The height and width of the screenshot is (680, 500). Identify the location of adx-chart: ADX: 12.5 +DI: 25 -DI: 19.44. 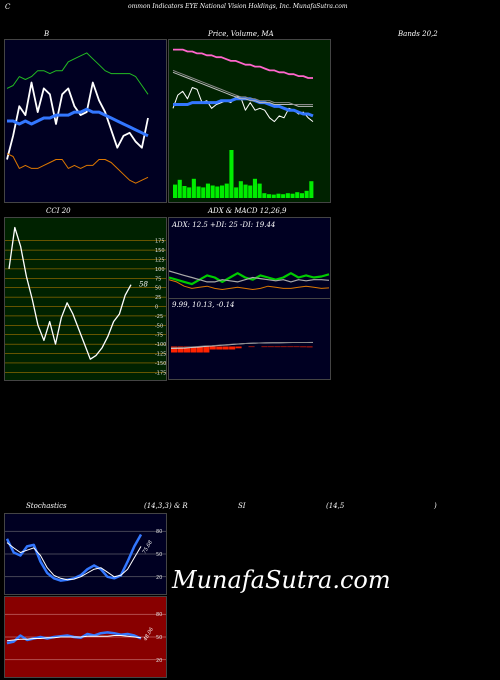
(249, 255).